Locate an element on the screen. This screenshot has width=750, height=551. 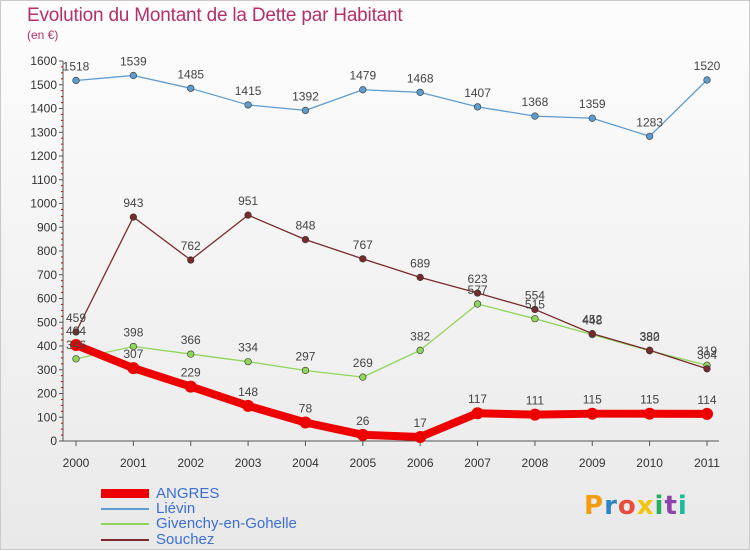
data-label-souchez: 459 is located at coordinates (76, 318).